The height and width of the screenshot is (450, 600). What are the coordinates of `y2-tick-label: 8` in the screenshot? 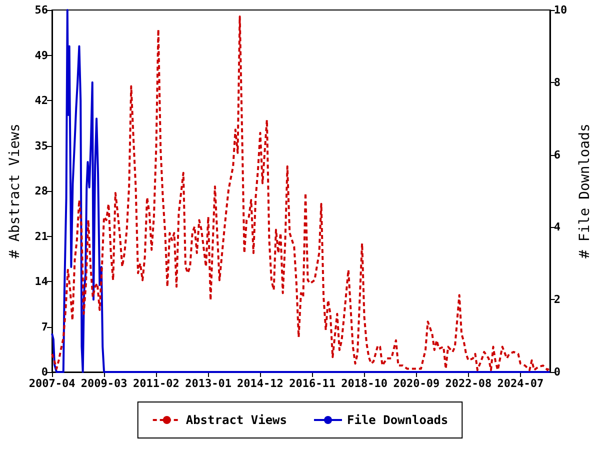 It's located at (557, 82).